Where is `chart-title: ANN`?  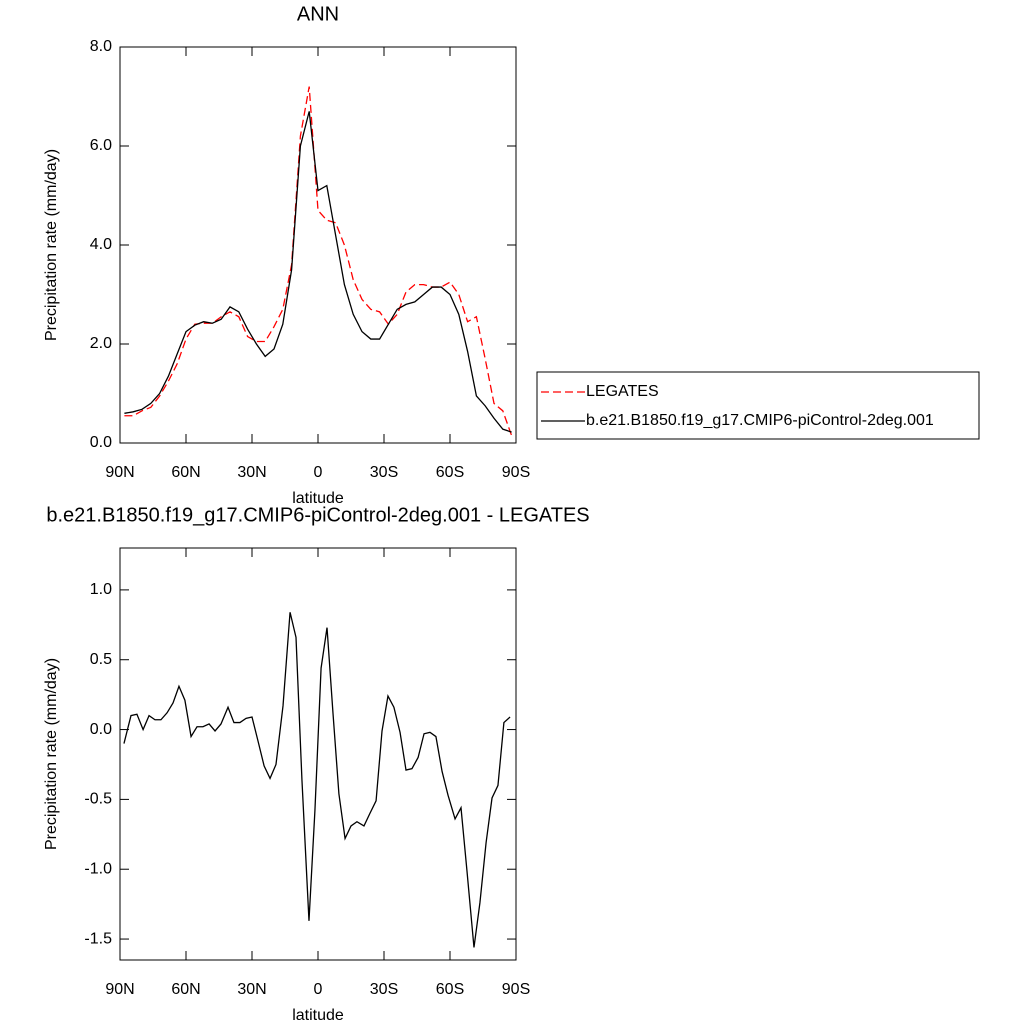 chart-title: ANN is located at coordinates (318, 14).